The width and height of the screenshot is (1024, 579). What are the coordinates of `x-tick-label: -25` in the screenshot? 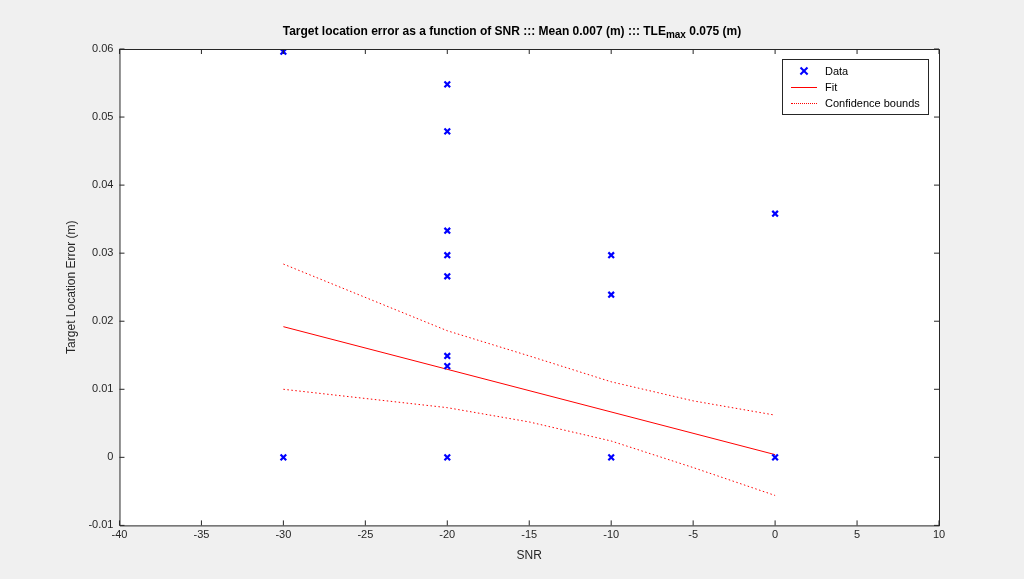 It's located at (365, 534).